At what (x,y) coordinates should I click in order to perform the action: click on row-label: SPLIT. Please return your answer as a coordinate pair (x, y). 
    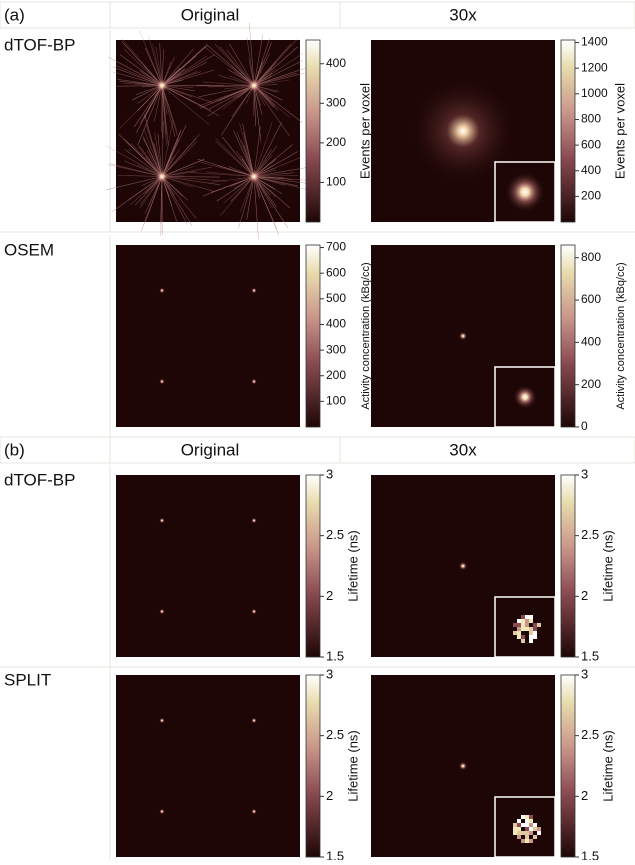
    Looking at the image, I should click on (27, 679).